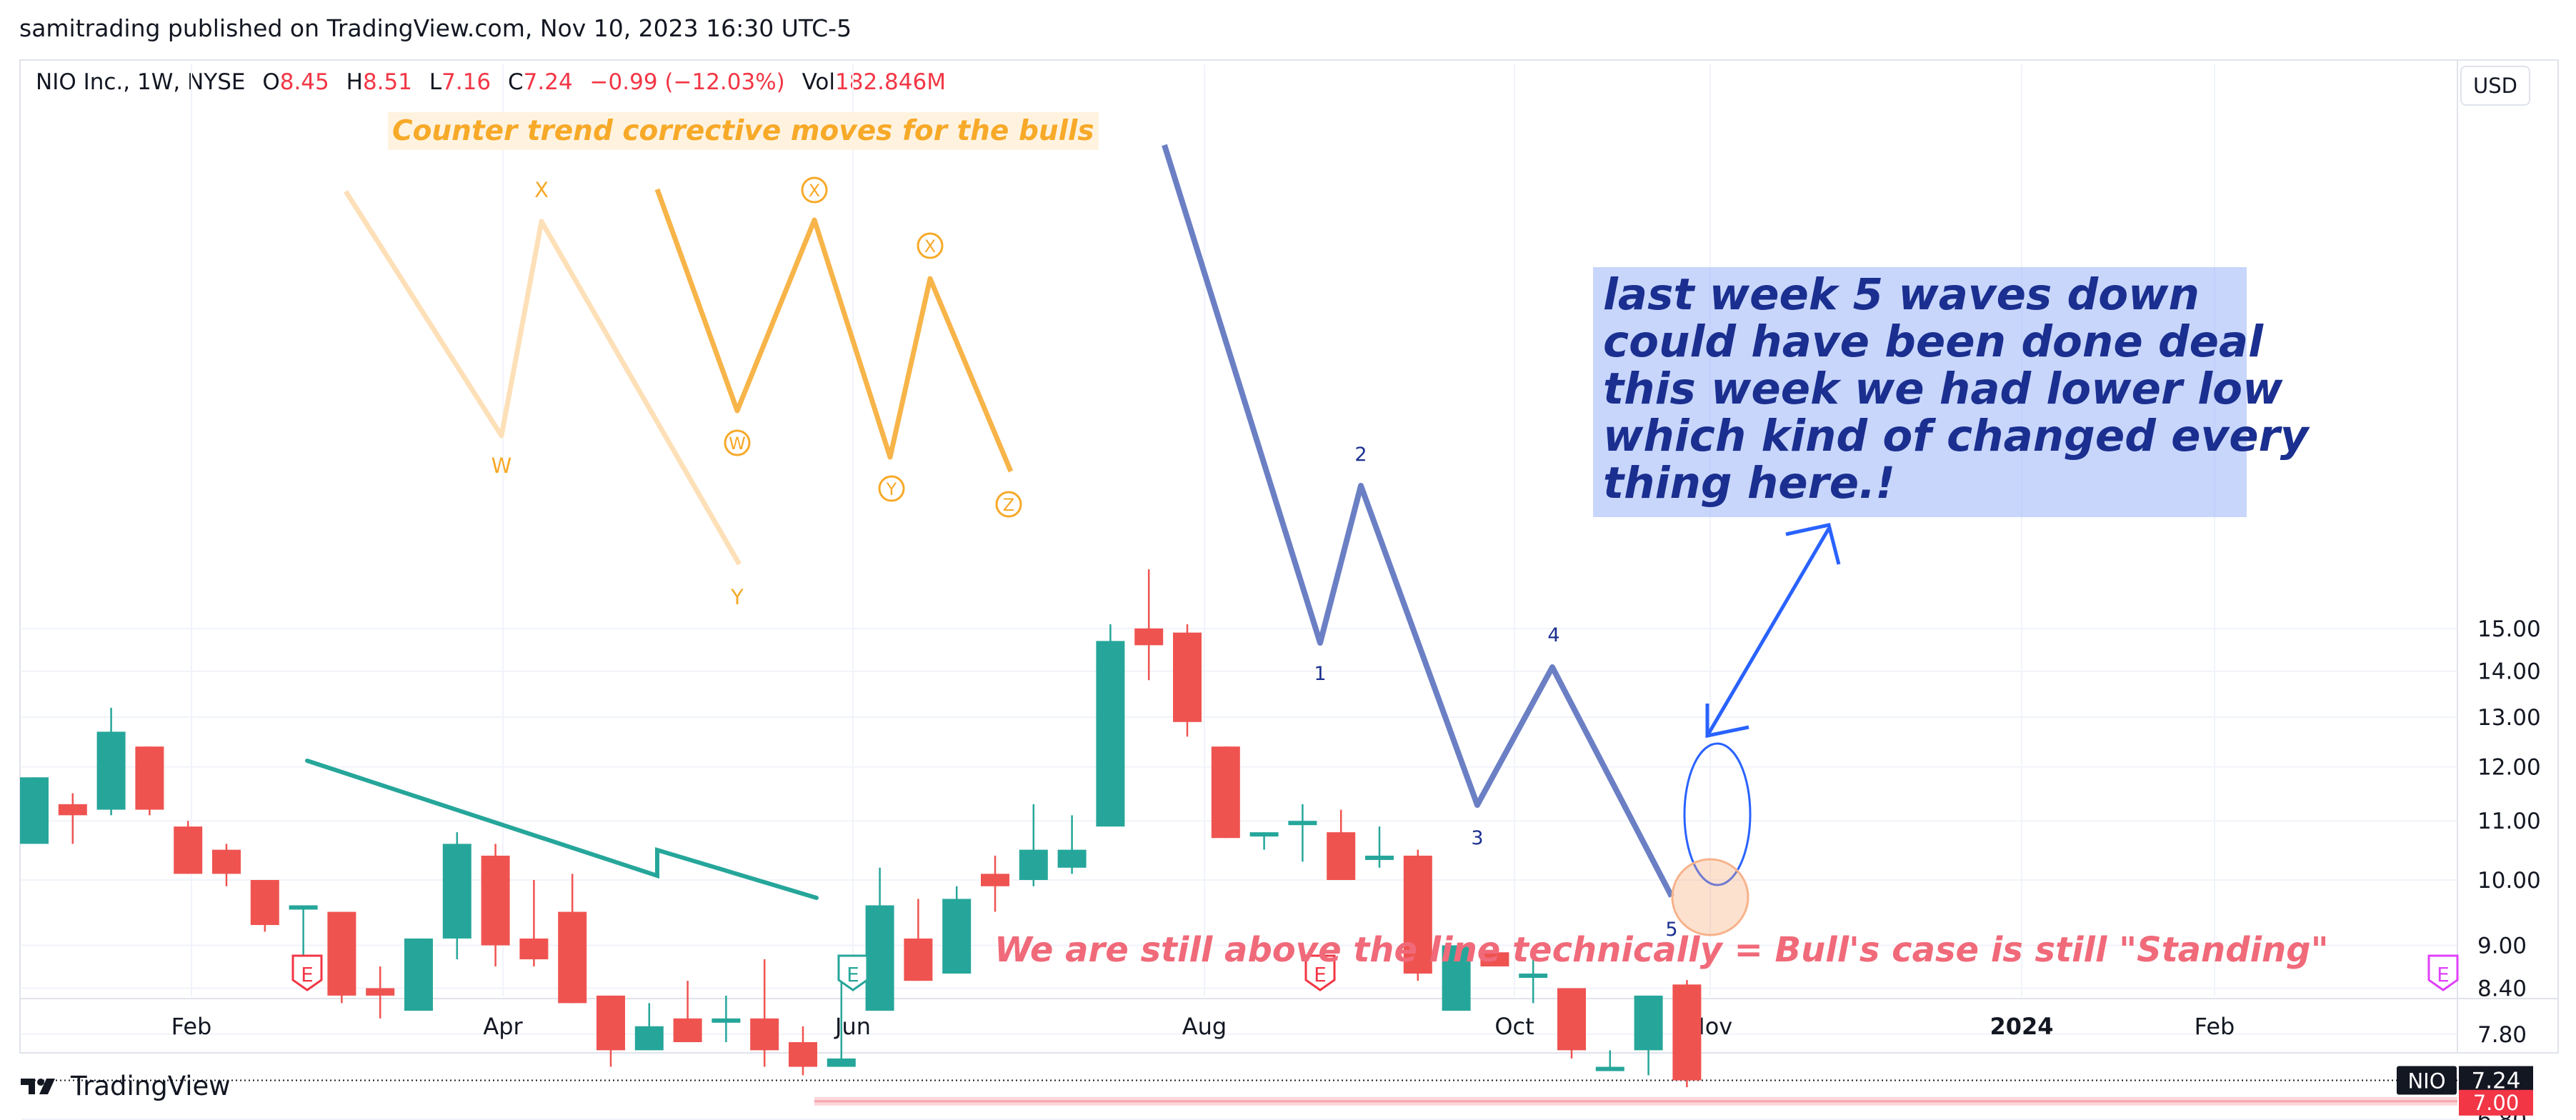  What do you see at coordinates (1749, 483) in the screenshot?
I see `annotation-line: thing here.!` at bounding box center [1749, 483].